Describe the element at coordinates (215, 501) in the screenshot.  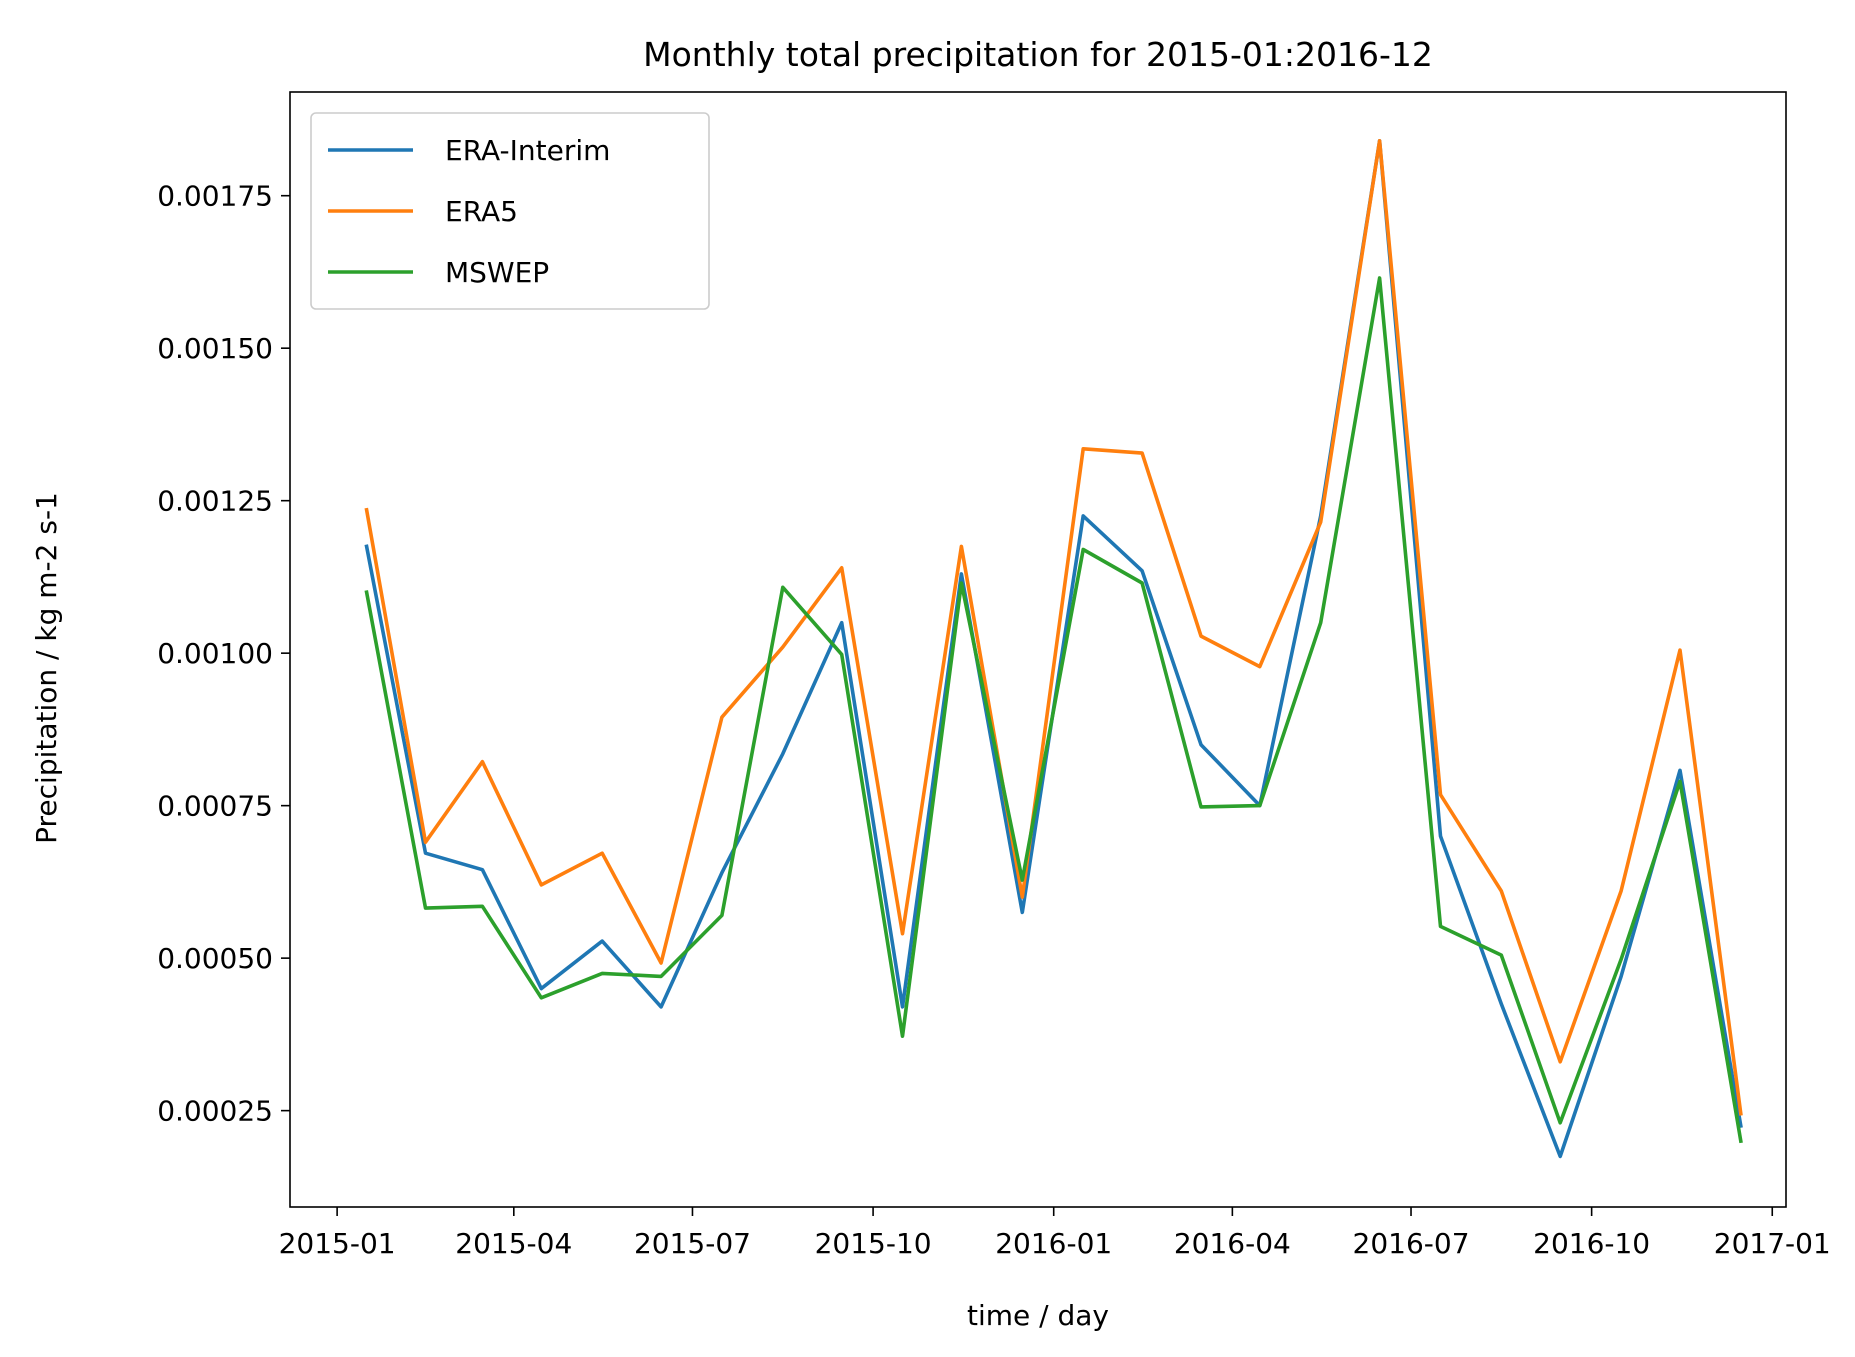
I see `y-tick-label: 0.00125` at that location.